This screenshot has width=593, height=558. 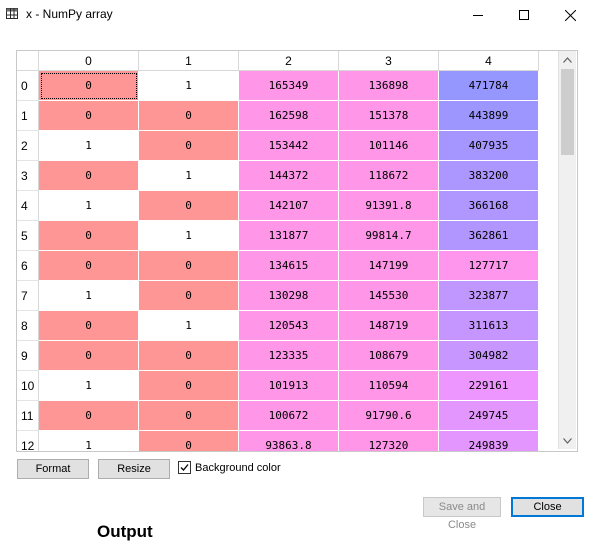 I want to click on scrollbar-thumb, so click(x=567, y=112).